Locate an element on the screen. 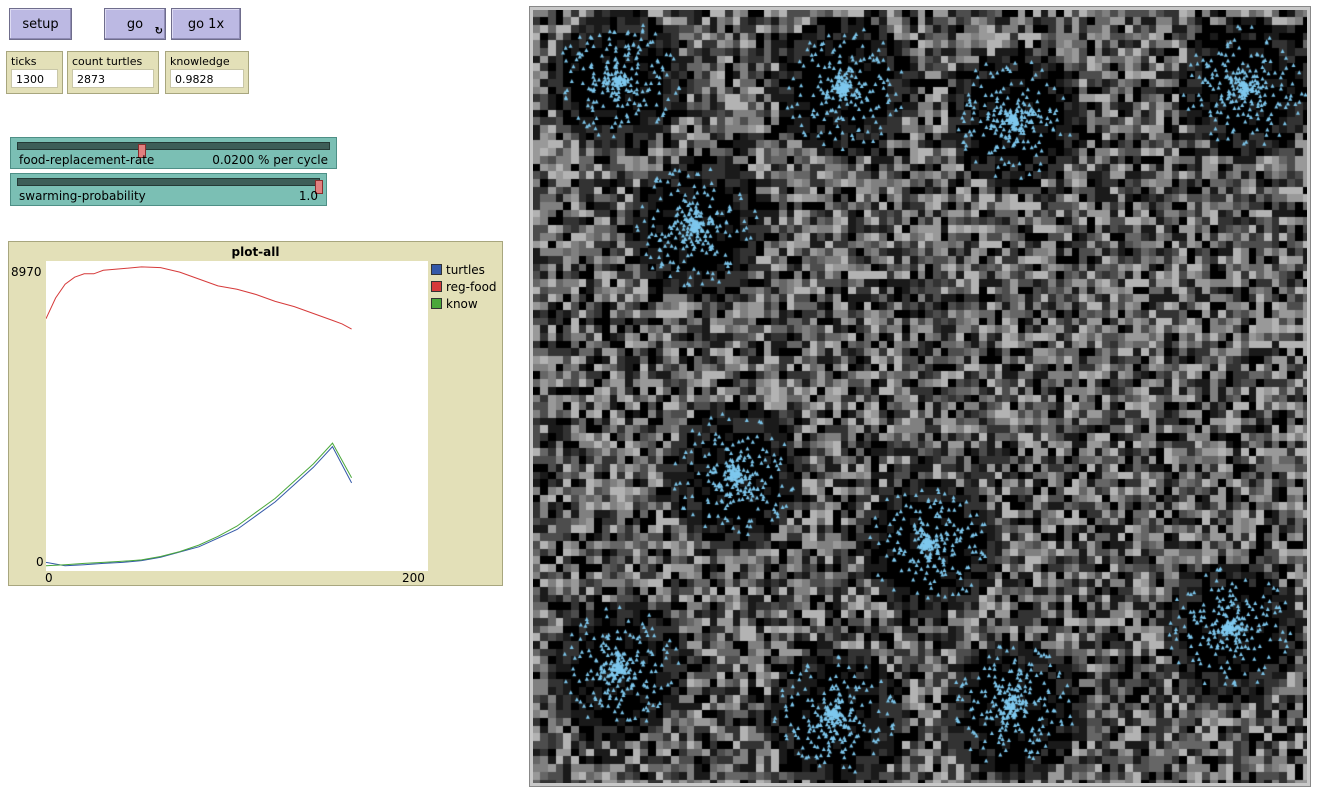 Image resolution: width=1321 pixels, height=794 pixels. count-turtles-monitor-value: 2873 is located at coordinates (113, 78).